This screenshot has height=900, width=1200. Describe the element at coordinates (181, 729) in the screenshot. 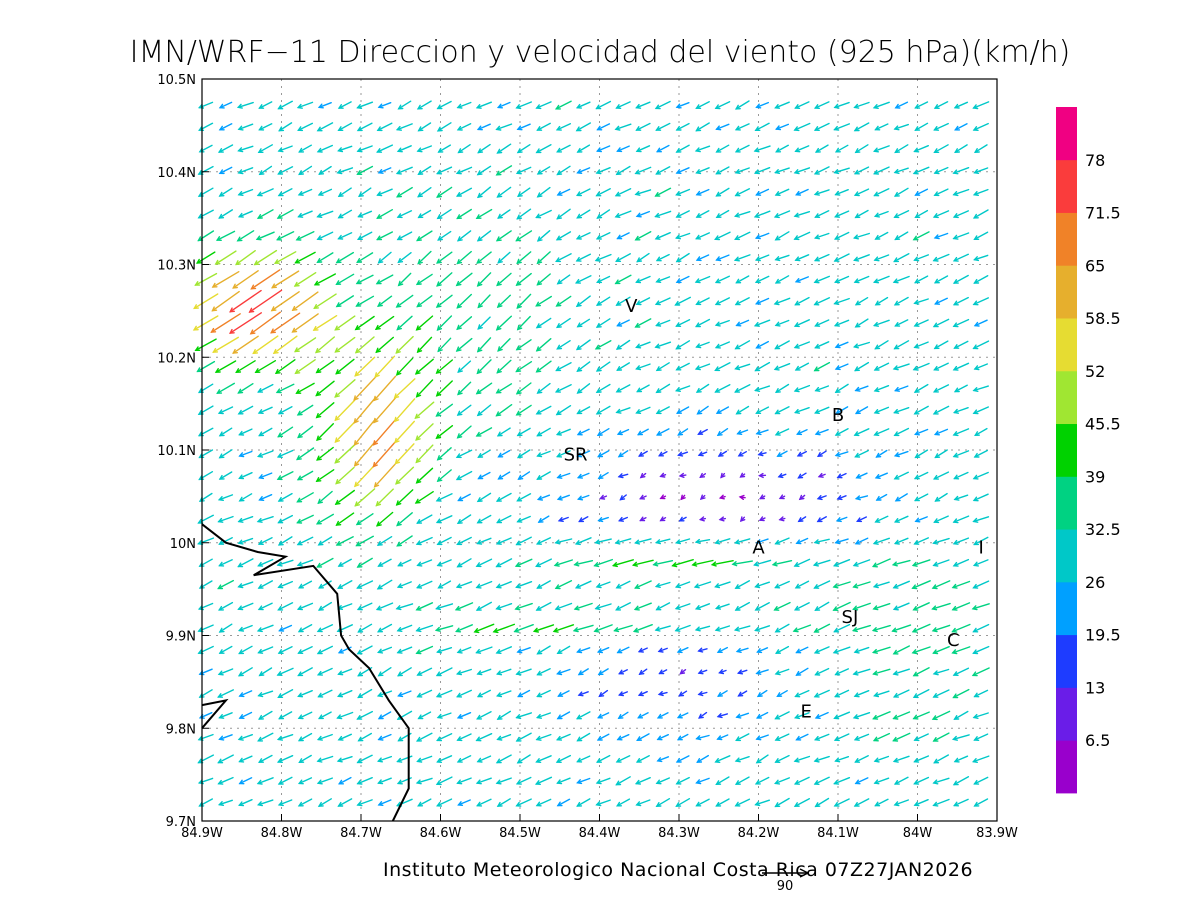

I see `lat-tick-label: 9.8N` at that location.